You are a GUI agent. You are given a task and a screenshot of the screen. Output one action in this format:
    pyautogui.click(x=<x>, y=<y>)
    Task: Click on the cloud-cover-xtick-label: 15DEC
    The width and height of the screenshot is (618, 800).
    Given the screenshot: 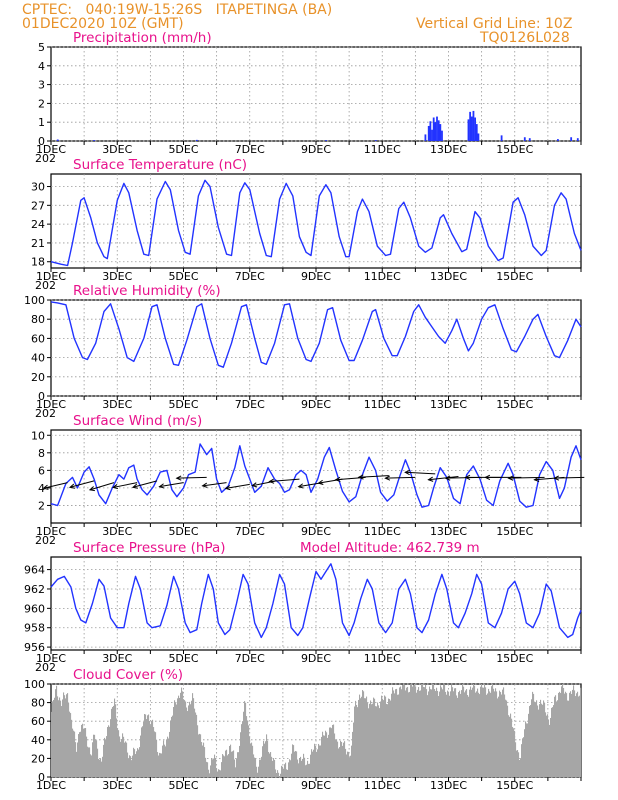 What is the action you would take?
    pyautogui.click(x=514, y=785)
    